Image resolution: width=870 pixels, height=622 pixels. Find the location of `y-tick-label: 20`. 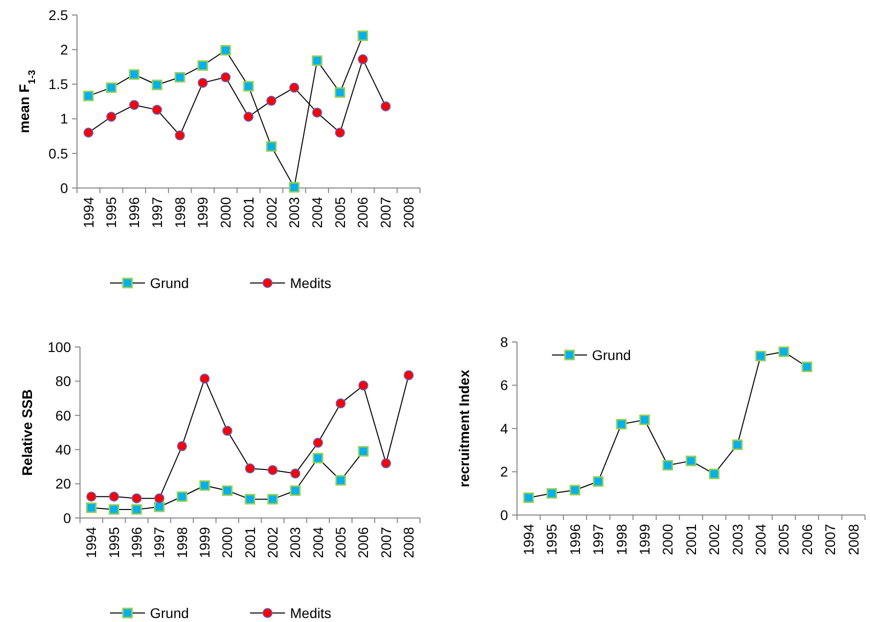

y-tick-label: 20 is located at coordinates (63, 484).